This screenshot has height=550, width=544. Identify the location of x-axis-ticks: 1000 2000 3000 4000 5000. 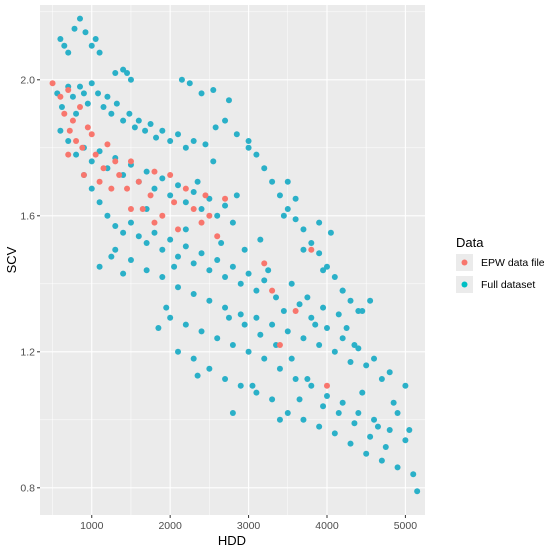
(248, 523).